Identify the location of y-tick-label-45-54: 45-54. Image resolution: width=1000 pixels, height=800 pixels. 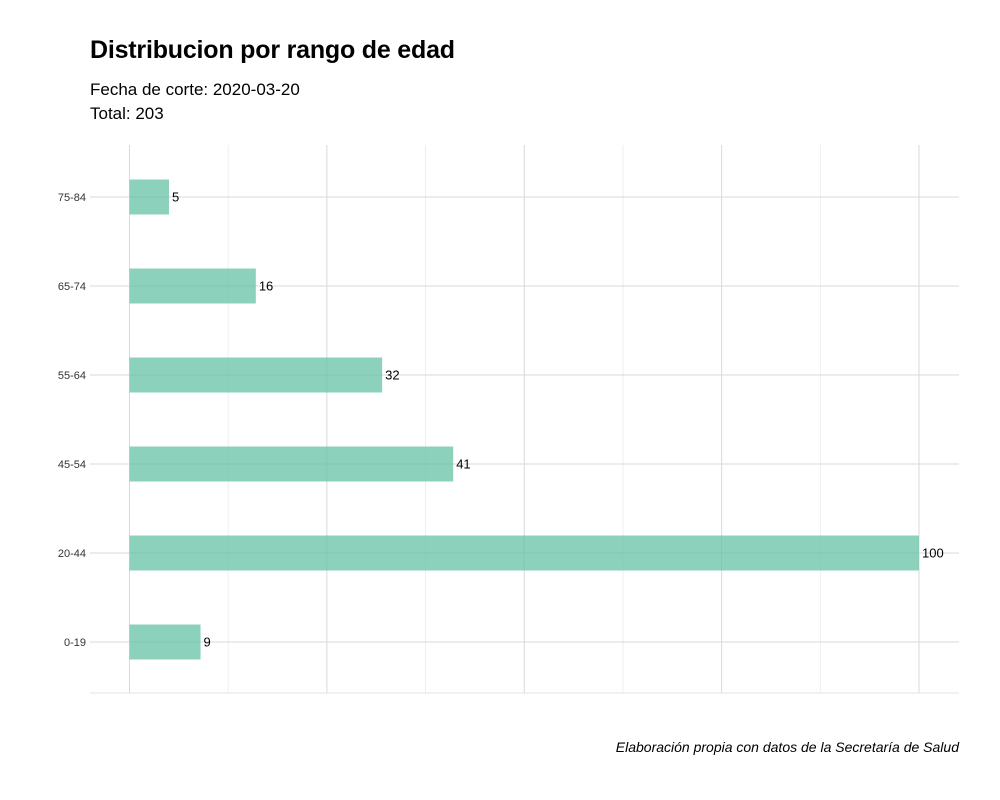
(72, 465).